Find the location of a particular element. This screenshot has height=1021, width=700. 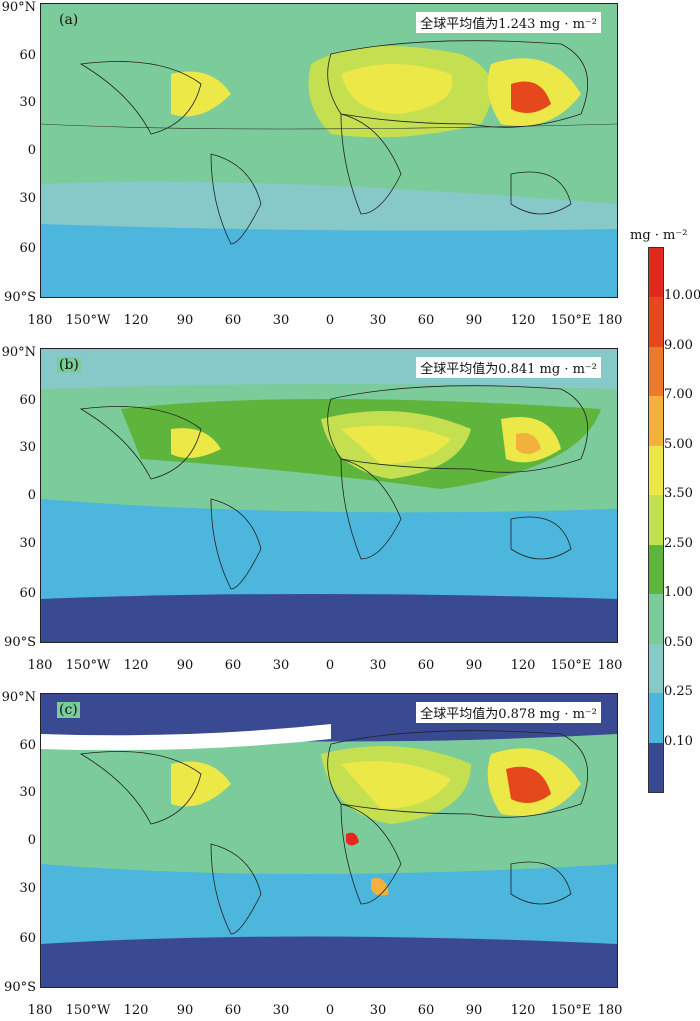

colorbar-unit: mg · m⁻² is located at coordinates (659, 235).